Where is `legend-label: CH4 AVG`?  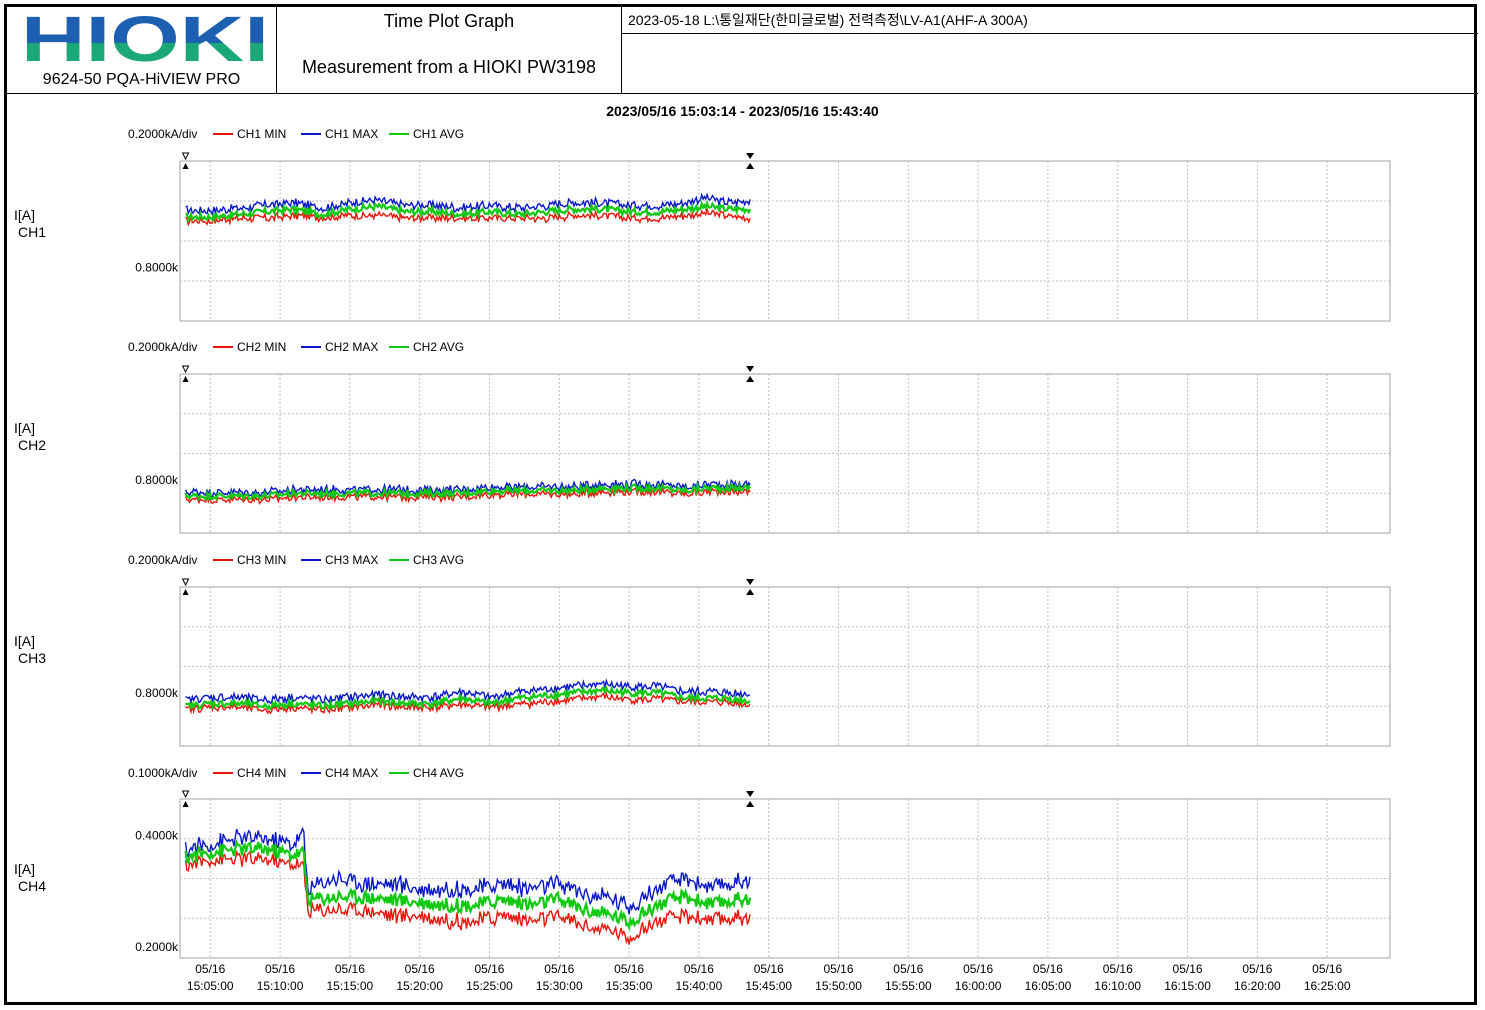
legend-label: CH4 AVG is located at coordinates (438, 773).